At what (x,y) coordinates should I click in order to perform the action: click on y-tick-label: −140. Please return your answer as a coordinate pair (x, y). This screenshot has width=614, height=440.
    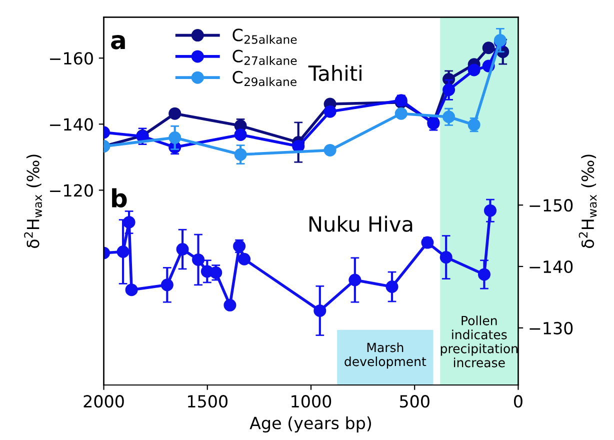
    Looking at the image, I should click on (71, 124).